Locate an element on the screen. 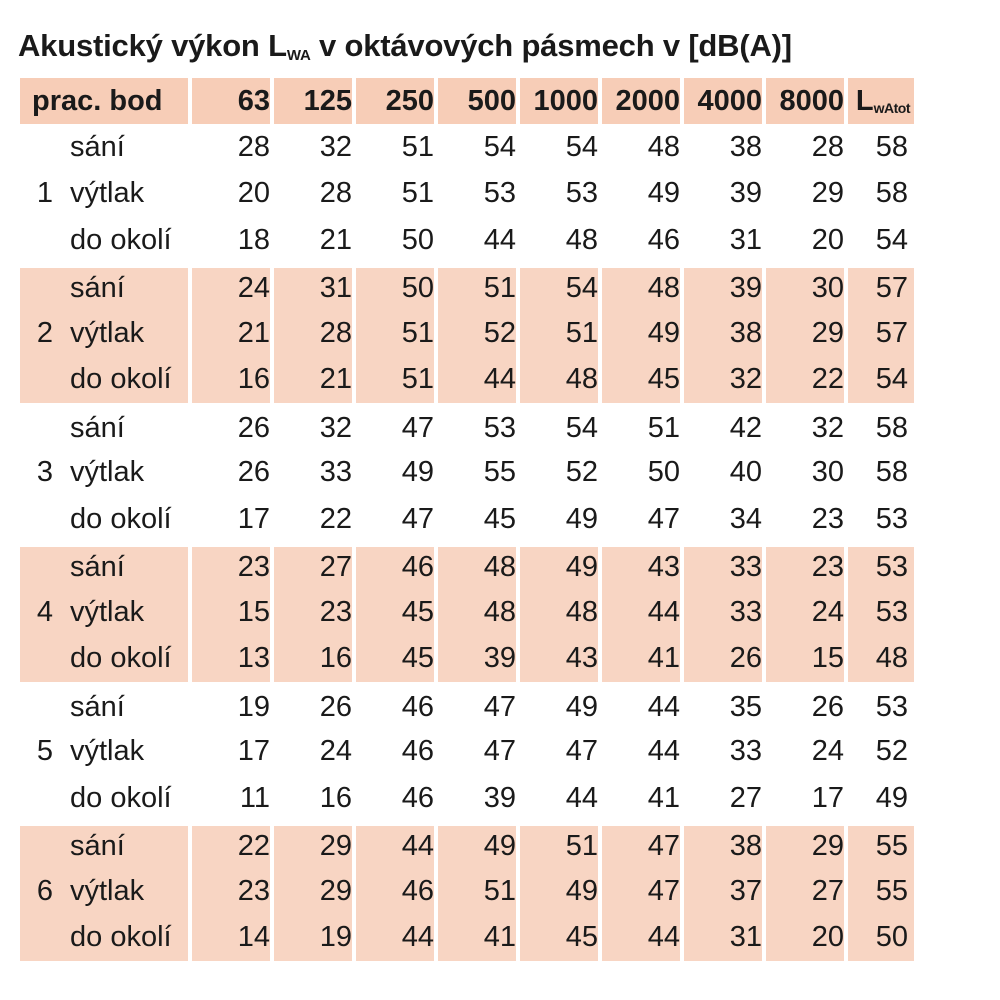  table-row: do okolí 18 21 50 44 48 46 31 20 54 is located at coordinates (467, 240).